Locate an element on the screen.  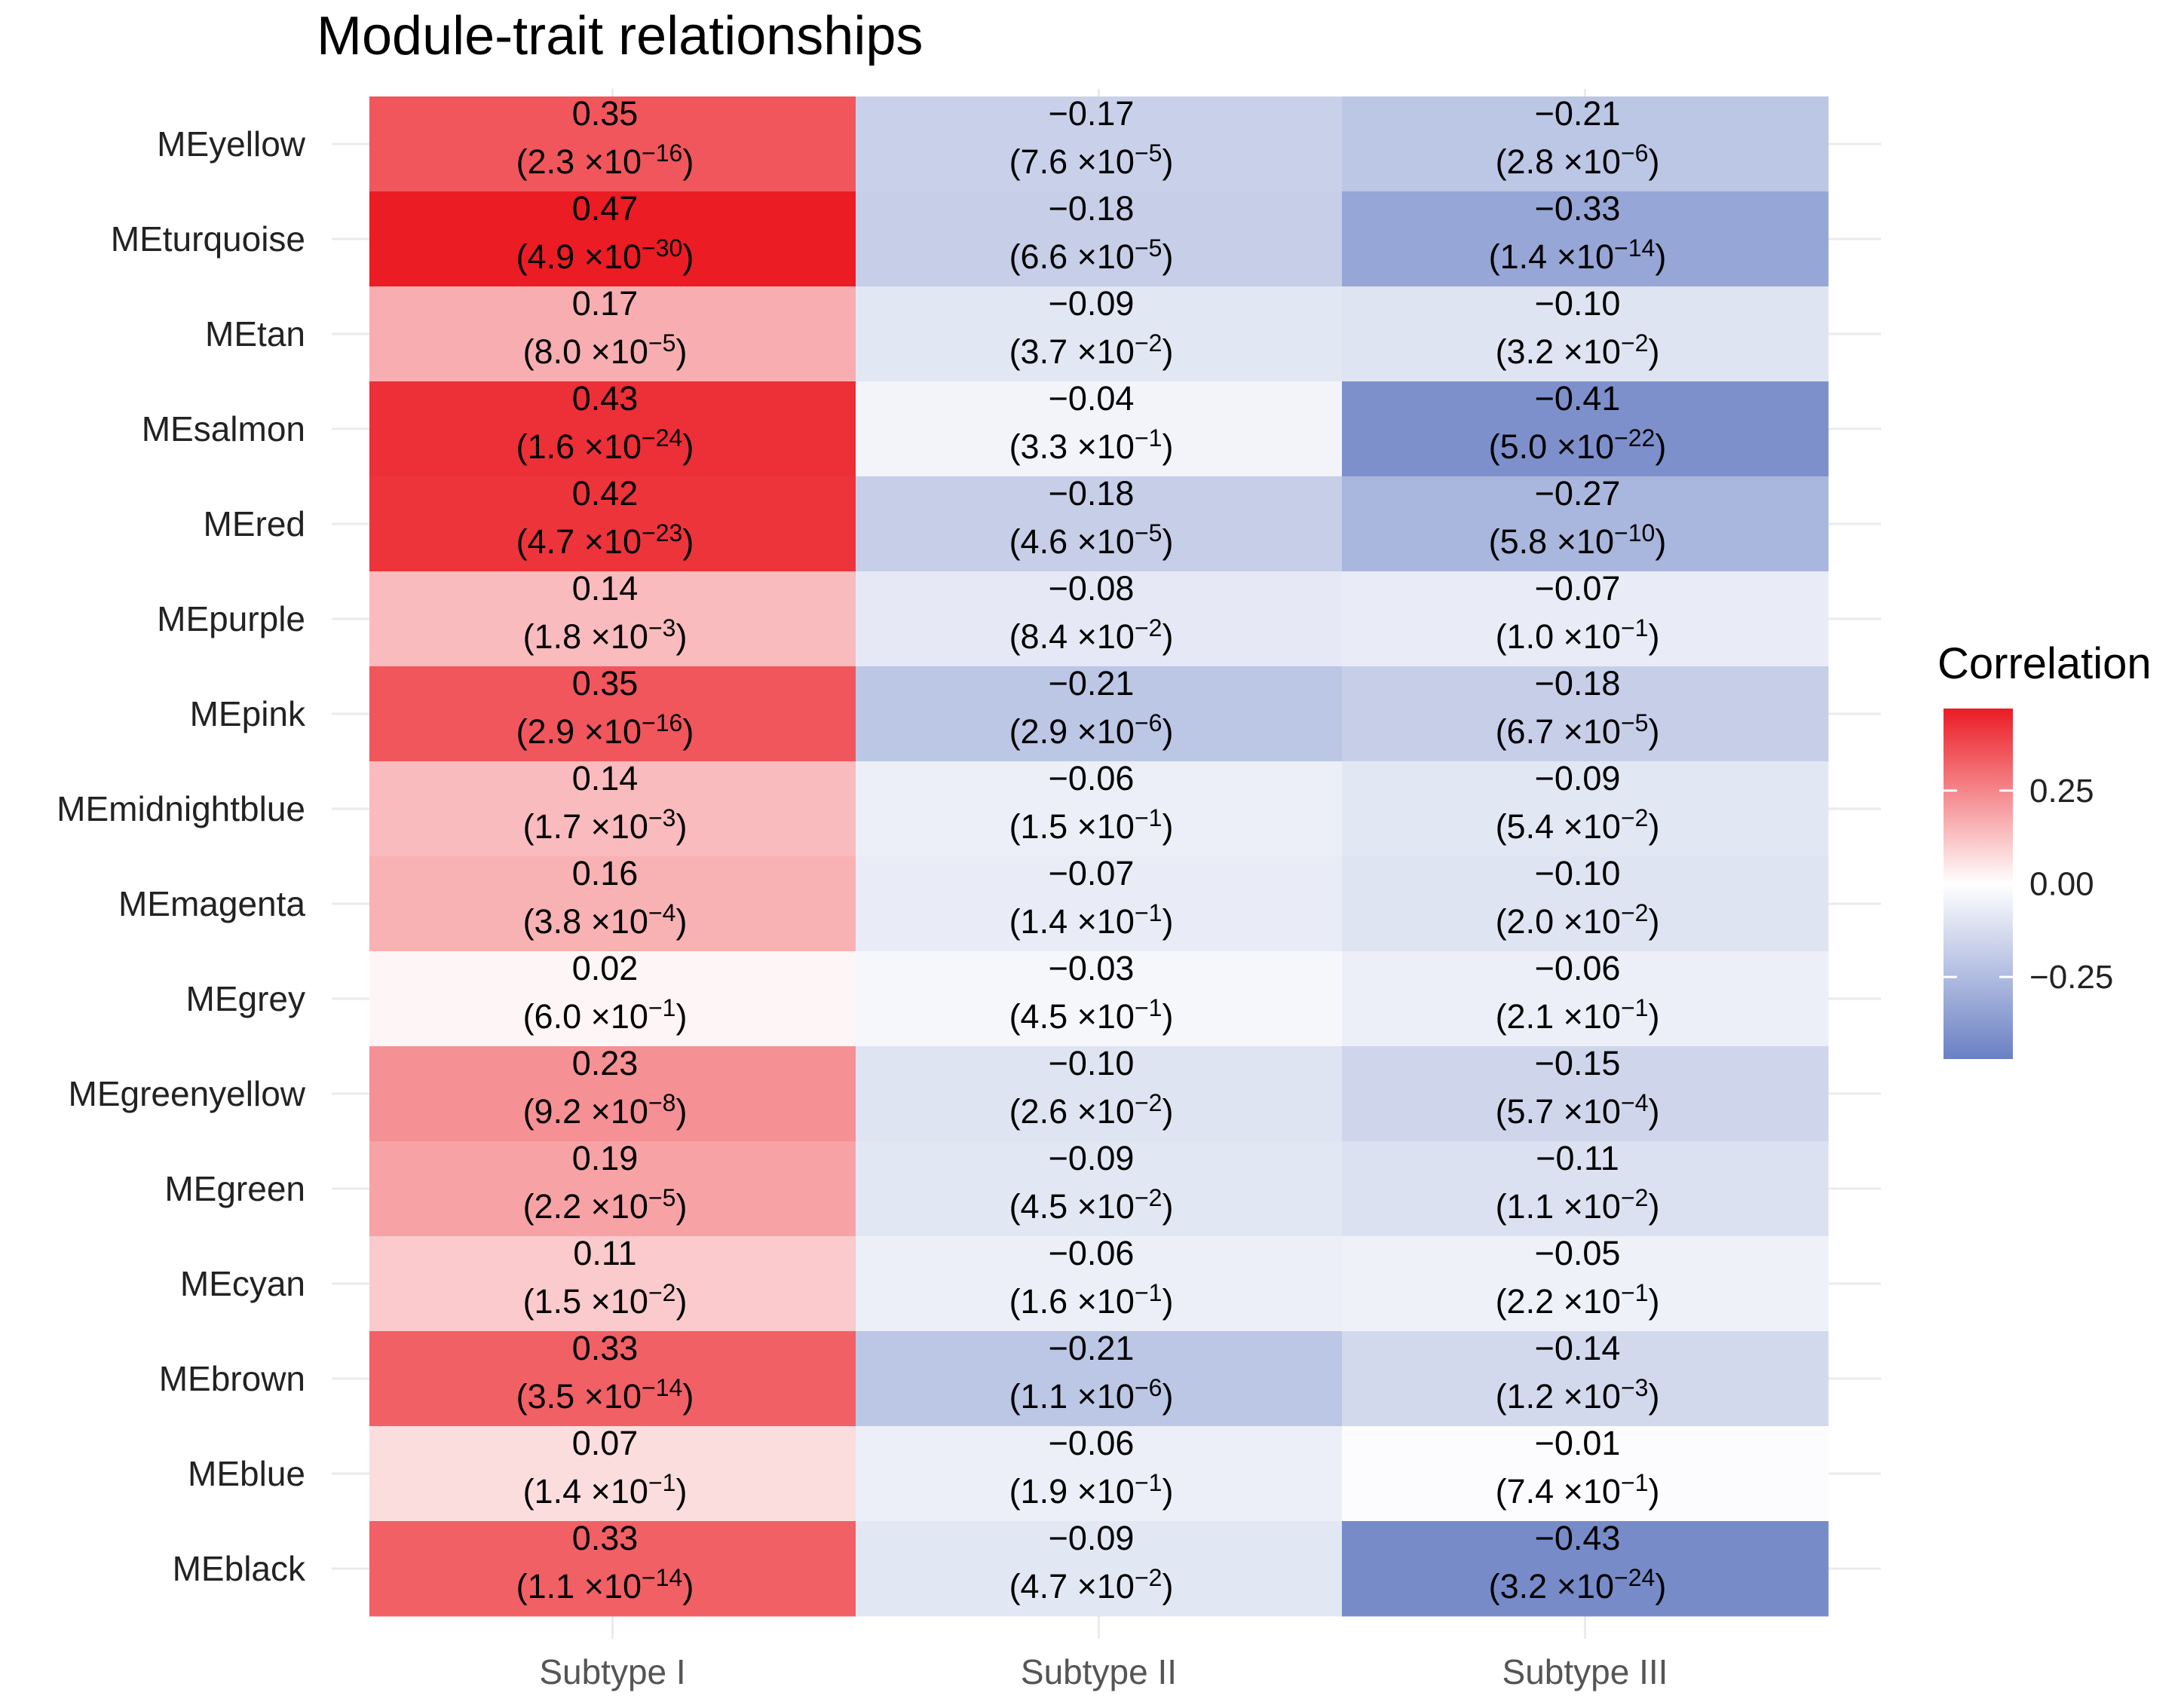
heatmap-cell: −0.10 (2.6 ×10−2) is located at coordinates (1099, 1093).